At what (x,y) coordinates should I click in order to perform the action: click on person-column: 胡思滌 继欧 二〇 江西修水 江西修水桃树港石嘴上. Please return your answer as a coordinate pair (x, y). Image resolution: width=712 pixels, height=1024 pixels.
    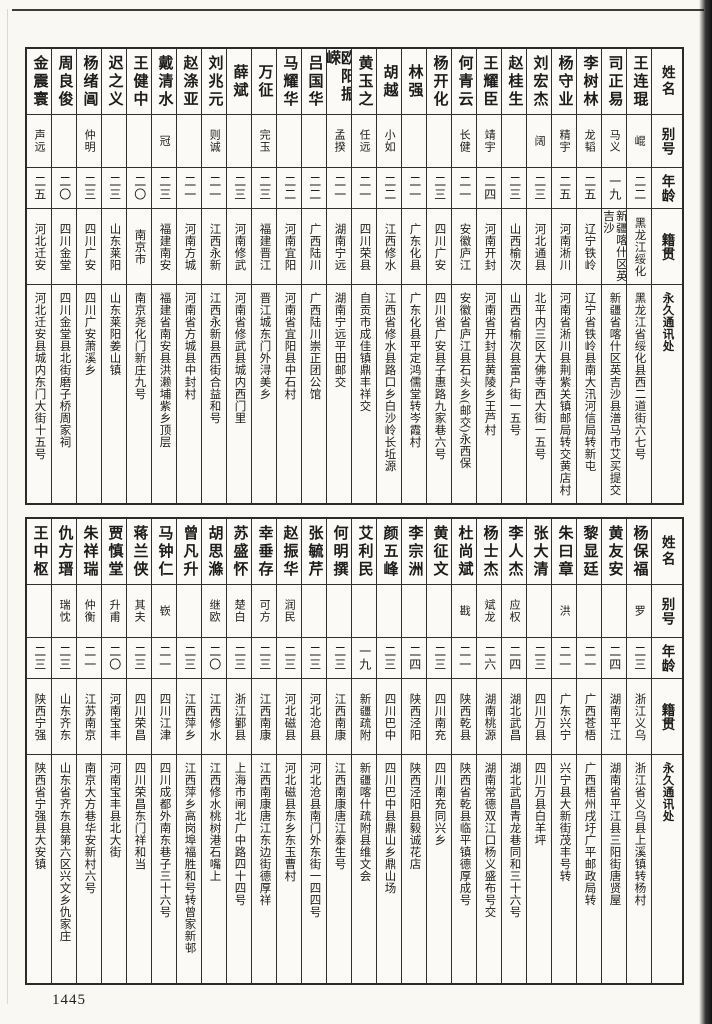
    Looking at the image, I should click on (213, 751).